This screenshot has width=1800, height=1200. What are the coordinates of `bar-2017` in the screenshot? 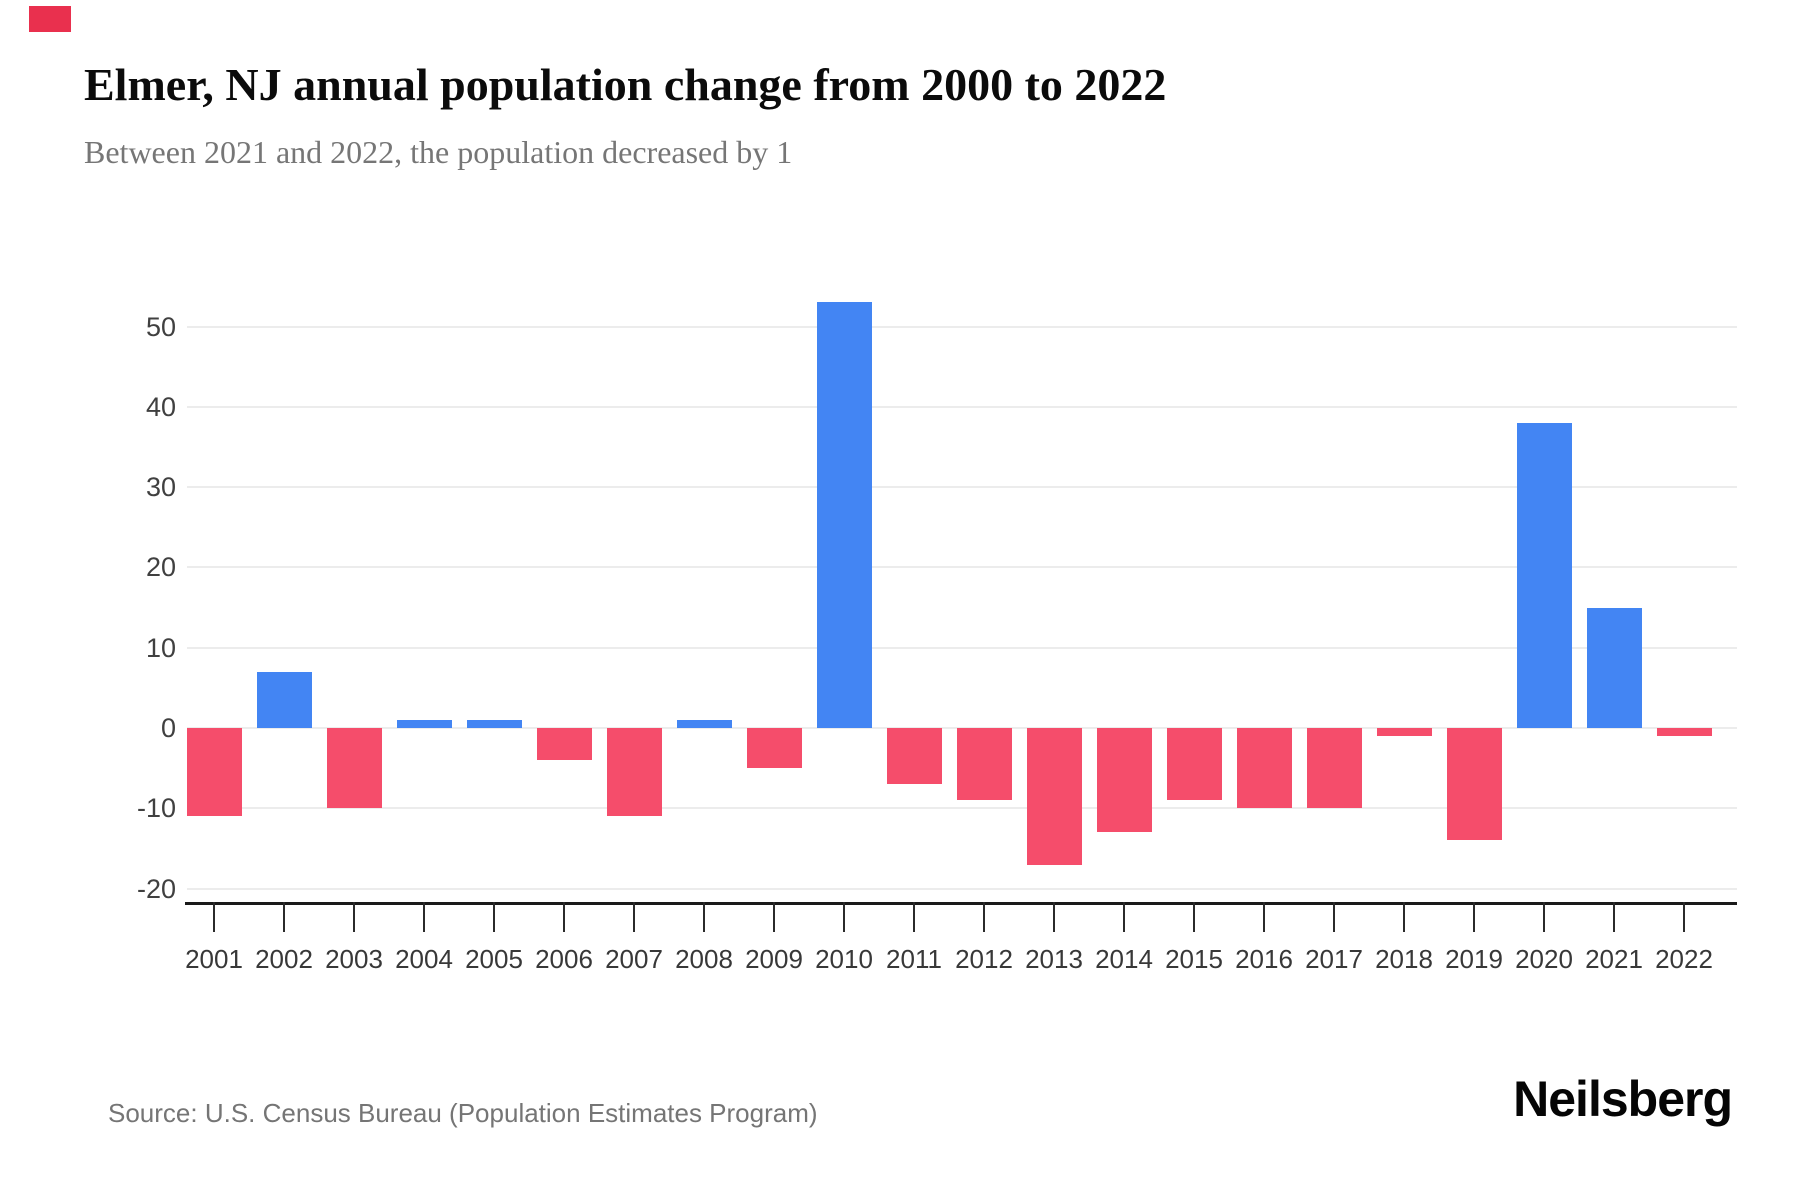 It's located at (1334, 768).